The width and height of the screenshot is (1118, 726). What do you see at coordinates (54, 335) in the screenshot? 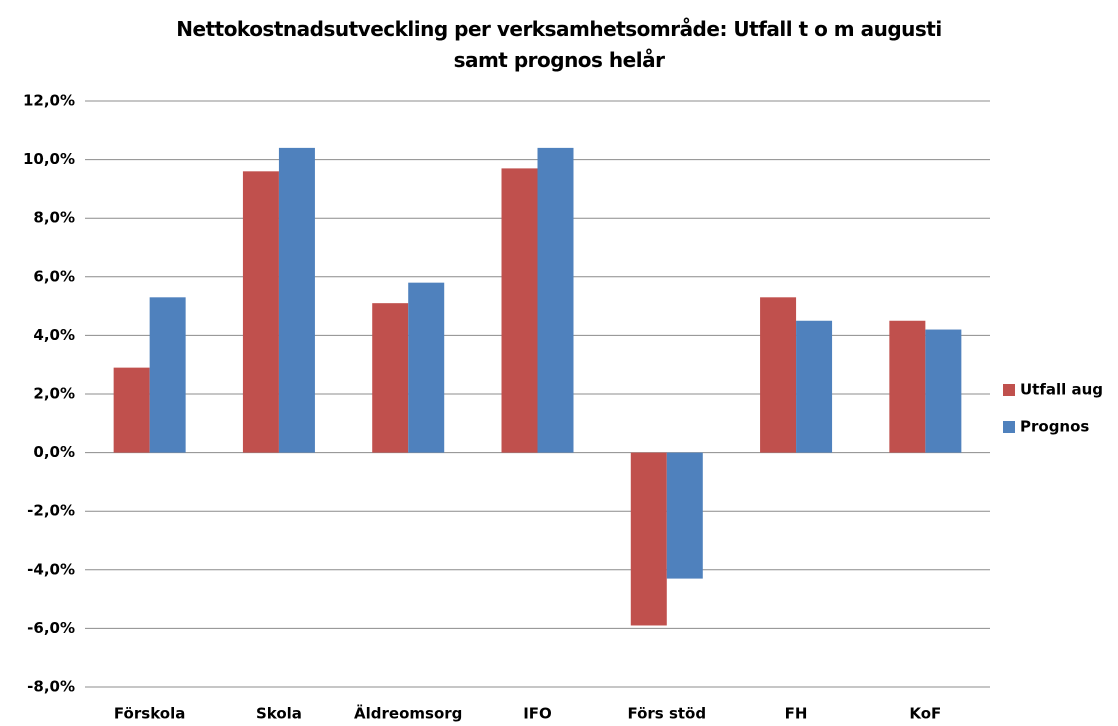
I see `y-tick-label: 4,0%` at bounding box center [54, 335].